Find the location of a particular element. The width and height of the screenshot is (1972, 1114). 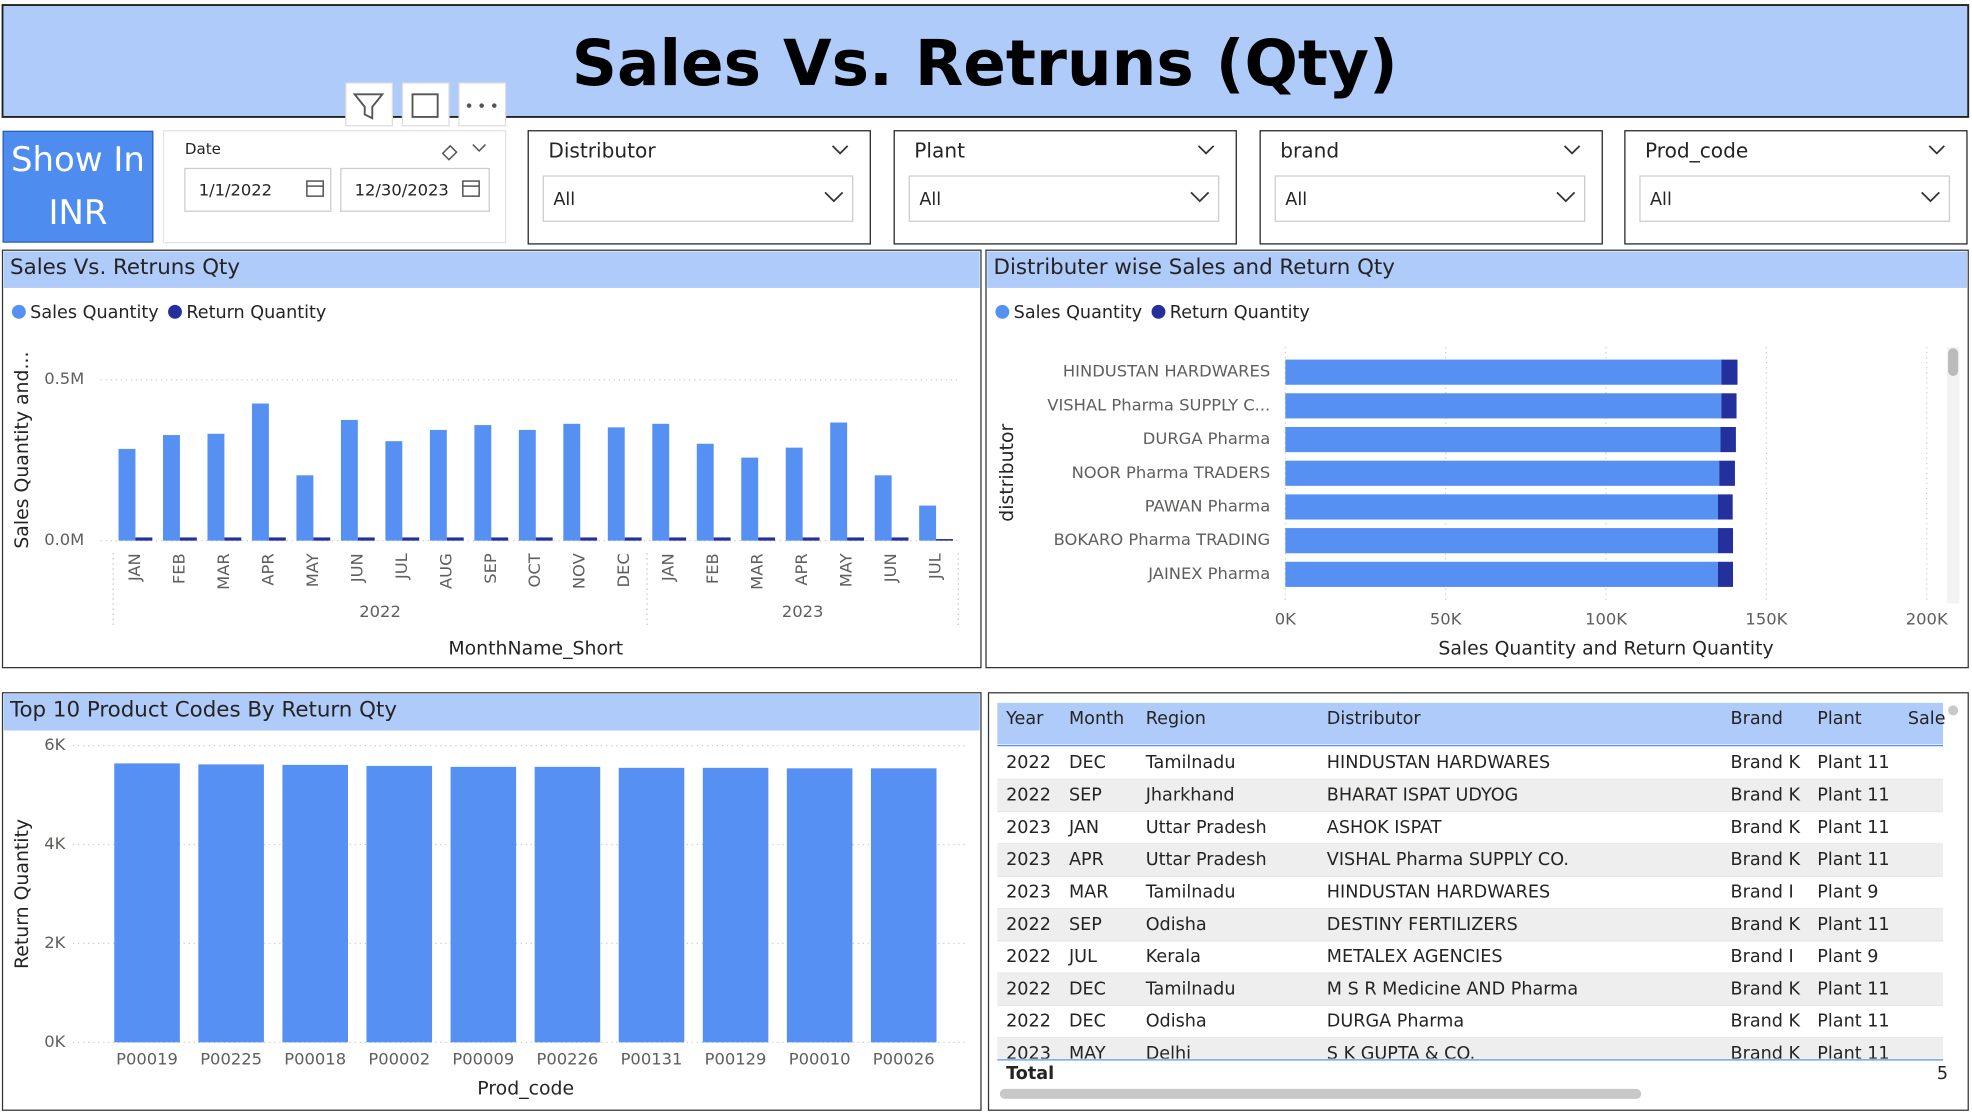

x-axis-title: Sales Quantity and Return Quantity is located at coordinates (1605, 648).